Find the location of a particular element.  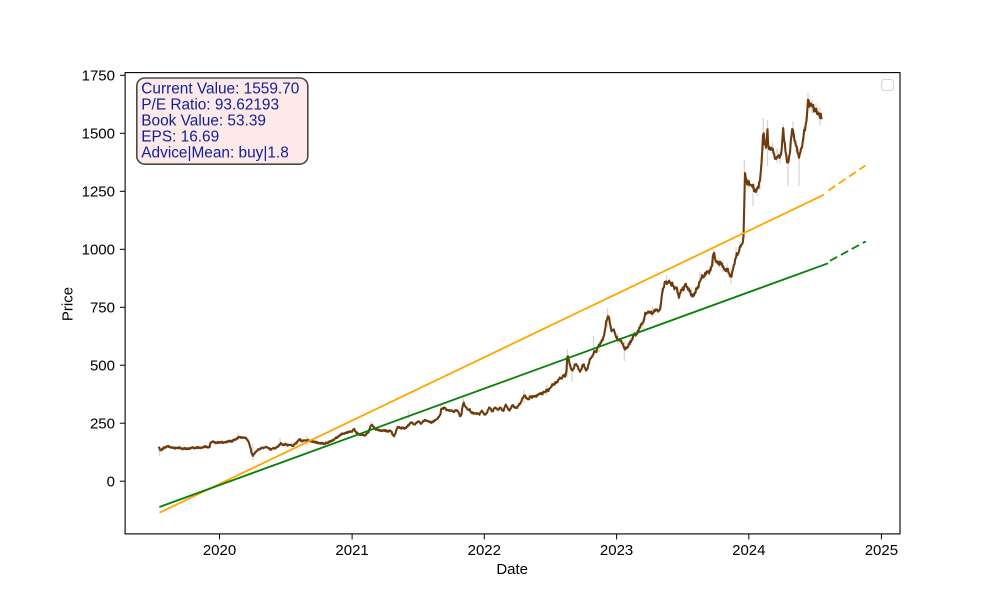

svg-text: EPS: 16.69 is located at coordinates (180, 136).